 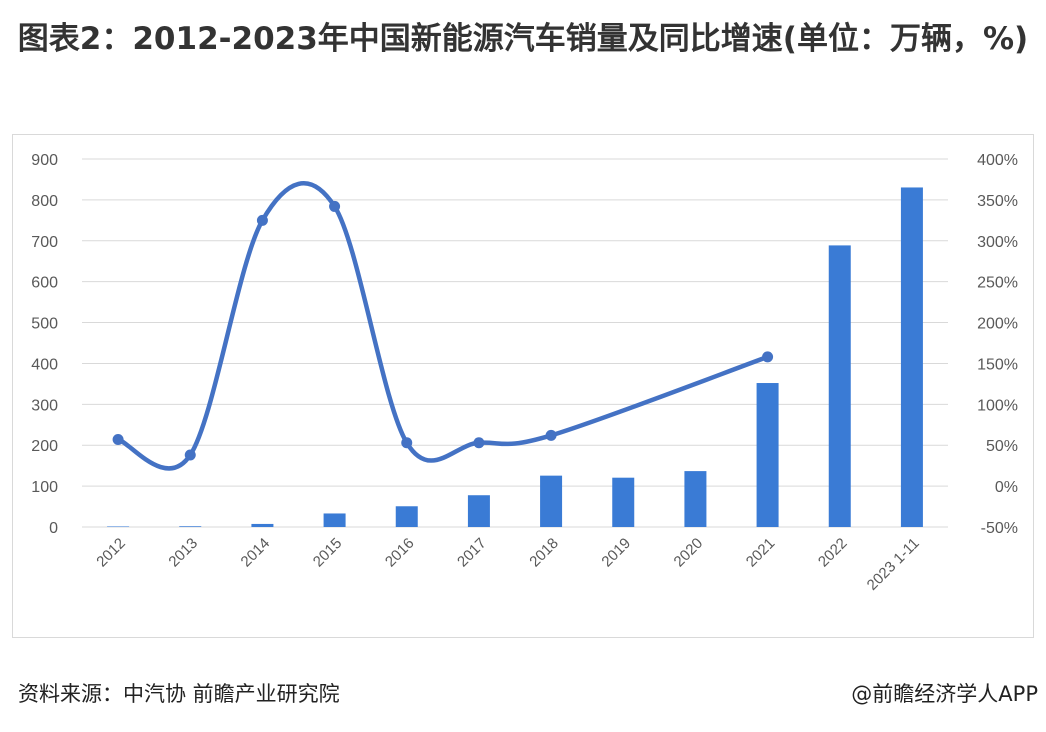 I want to click on x-tick-label: 2022, so click(x=833, y=553).